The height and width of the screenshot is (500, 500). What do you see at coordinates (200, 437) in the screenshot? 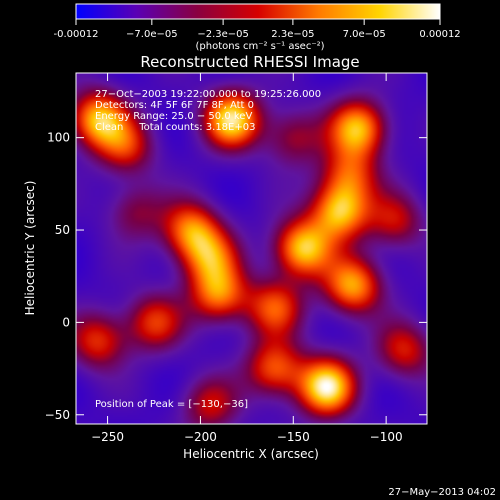
I see `x-tick-label: −200` at bounding box center [200, 437].